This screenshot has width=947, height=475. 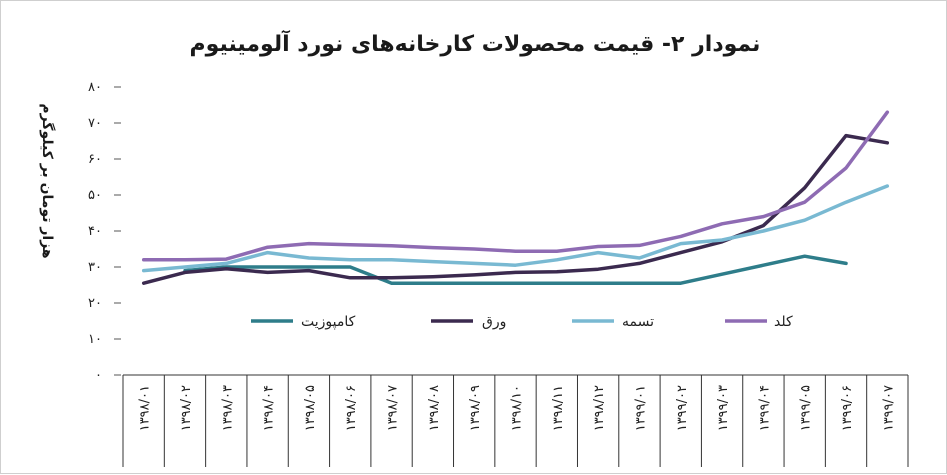 I want to click on y-tick-label: ۷۰, so click(x=95, y=123).